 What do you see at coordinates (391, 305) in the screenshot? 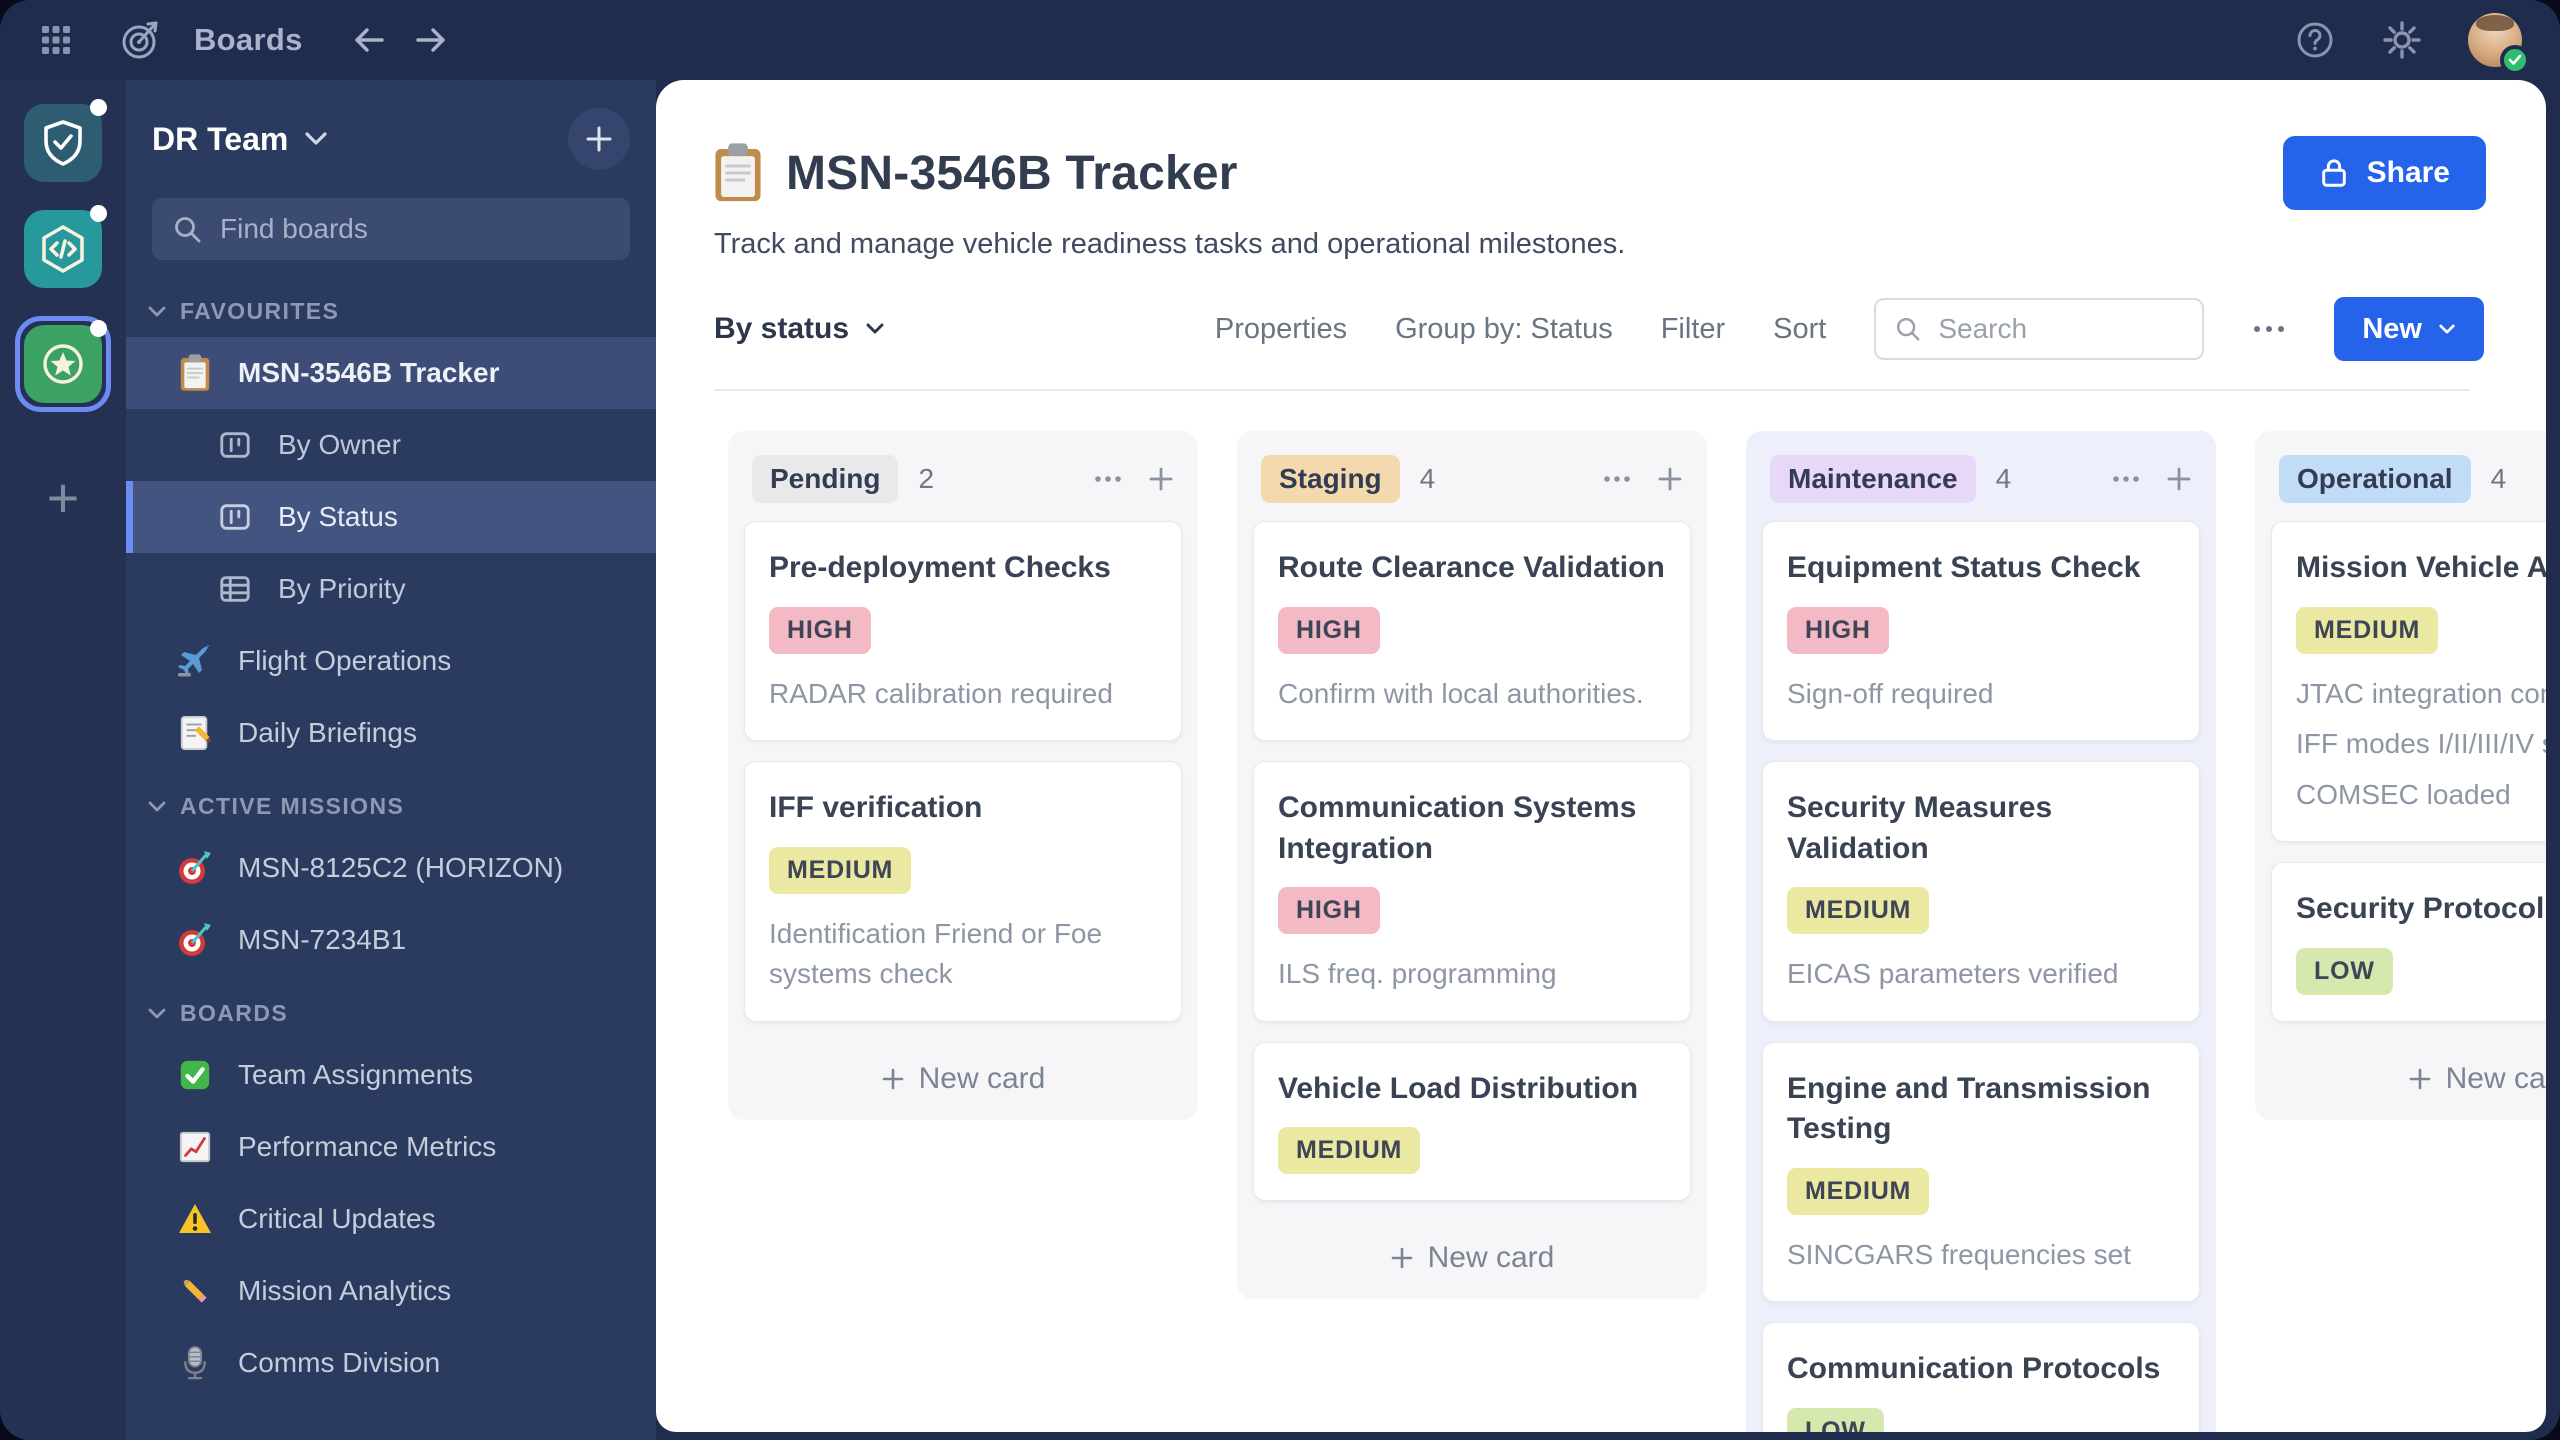
I see `section-favourites: FAVOURITES` at bounding box center [391, 305].